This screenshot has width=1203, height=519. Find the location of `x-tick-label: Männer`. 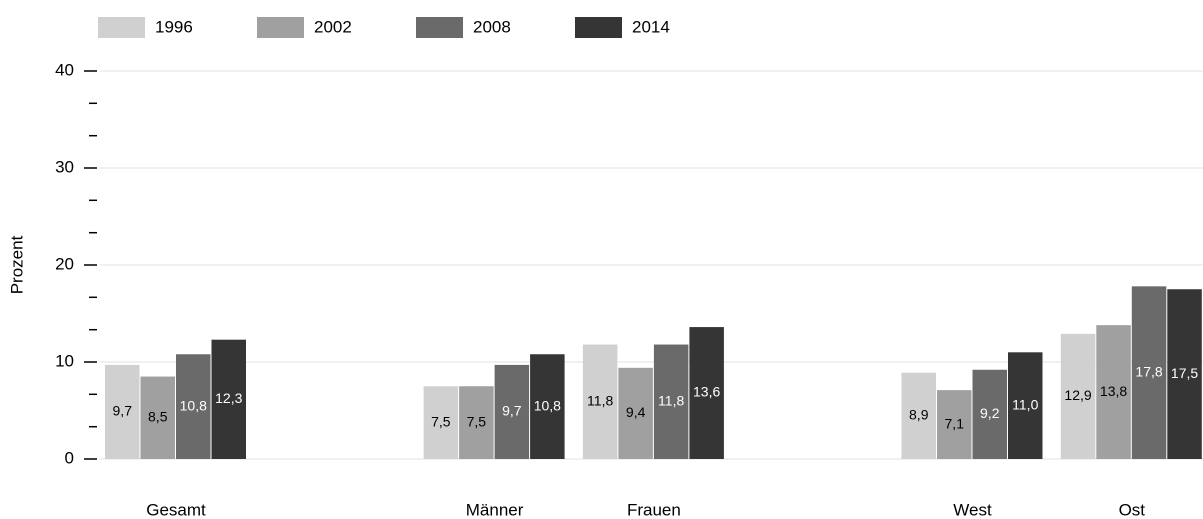

x-tick-label: Männer is located at coordinates (495, 509).